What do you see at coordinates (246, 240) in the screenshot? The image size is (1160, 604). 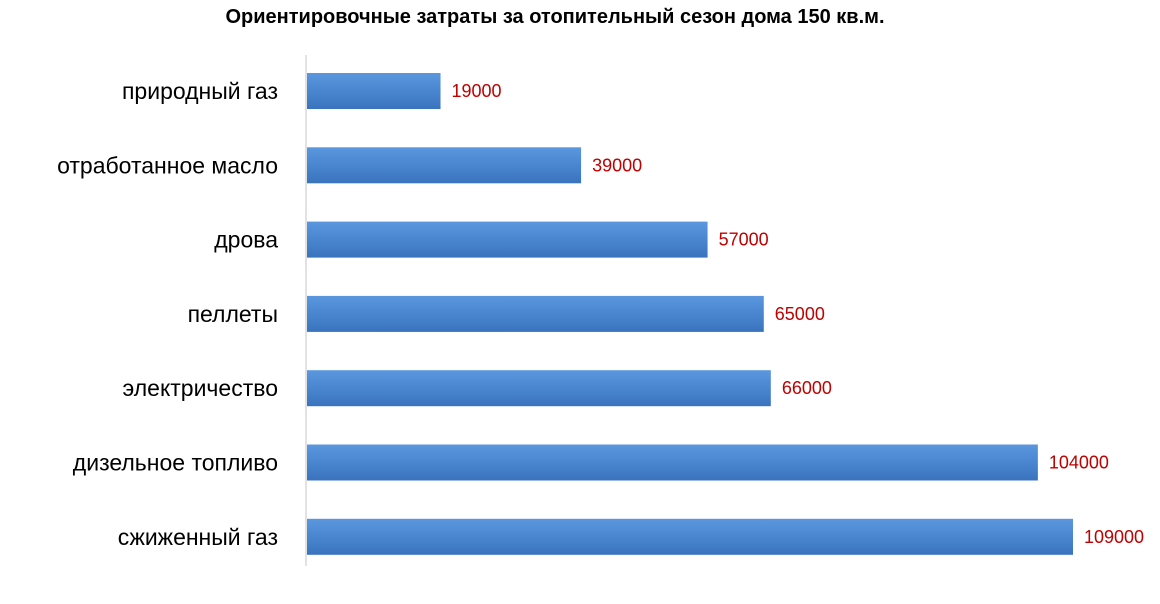 I see `category-label: дрова` at bounding box center [246, 240].